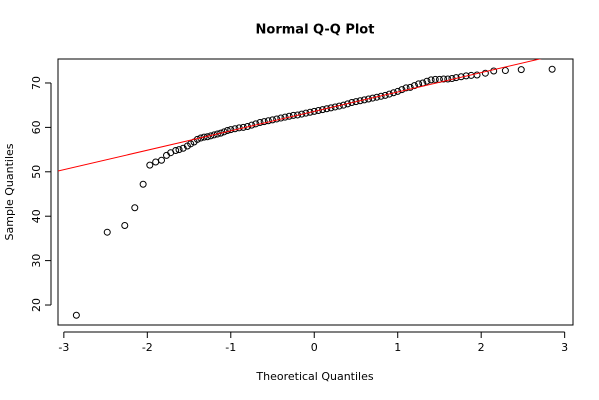 The image size is (599, 400). What do you see at coordinates (315, 30) in the screenshot?
I see `chart-title: Normal Q-Q Plot` at bounding box center [315, 30].